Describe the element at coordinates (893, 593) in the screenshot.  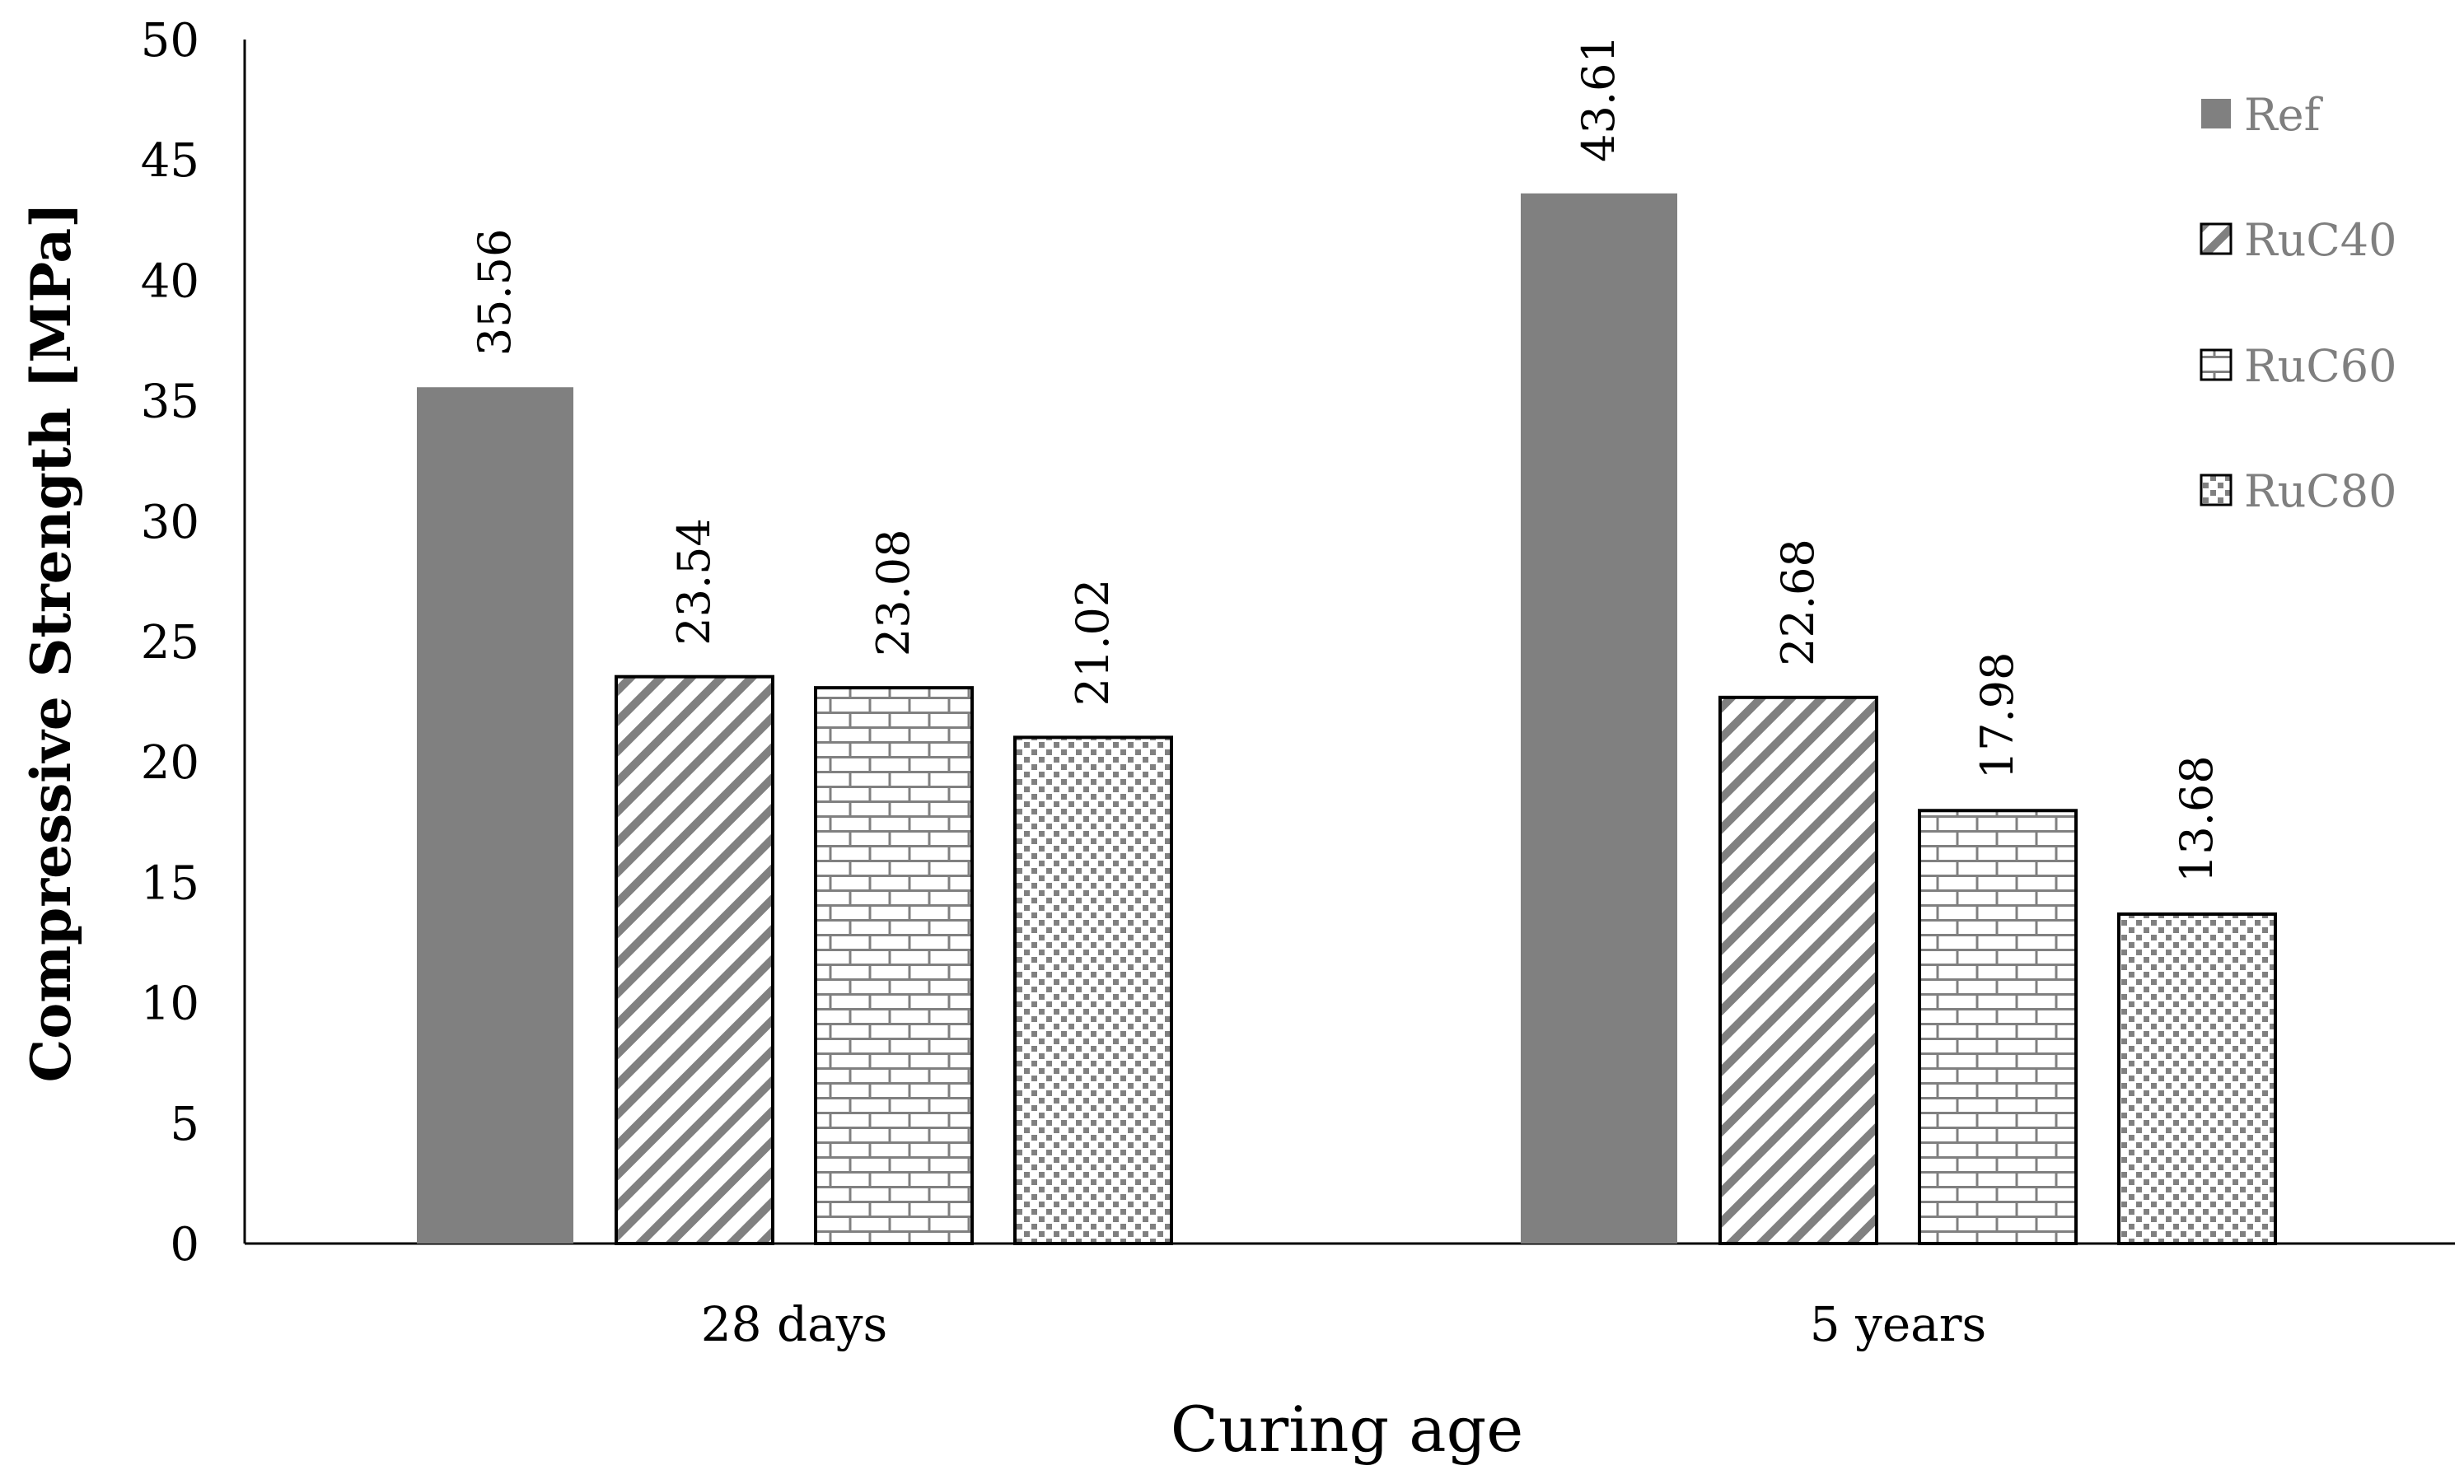
I see `bar-value-label: 23.08` at that location.